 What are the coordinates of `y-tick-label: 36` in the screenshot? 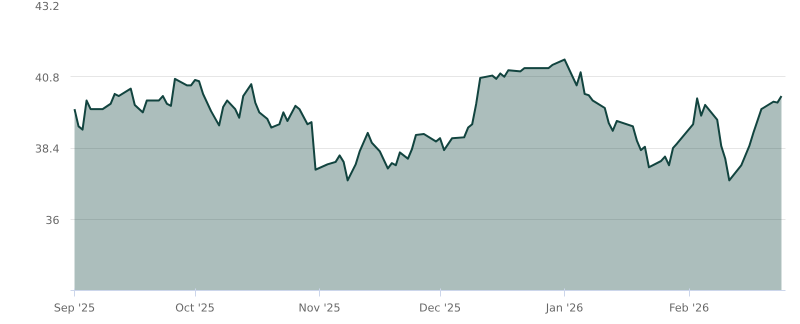 It's located at (53, 220).